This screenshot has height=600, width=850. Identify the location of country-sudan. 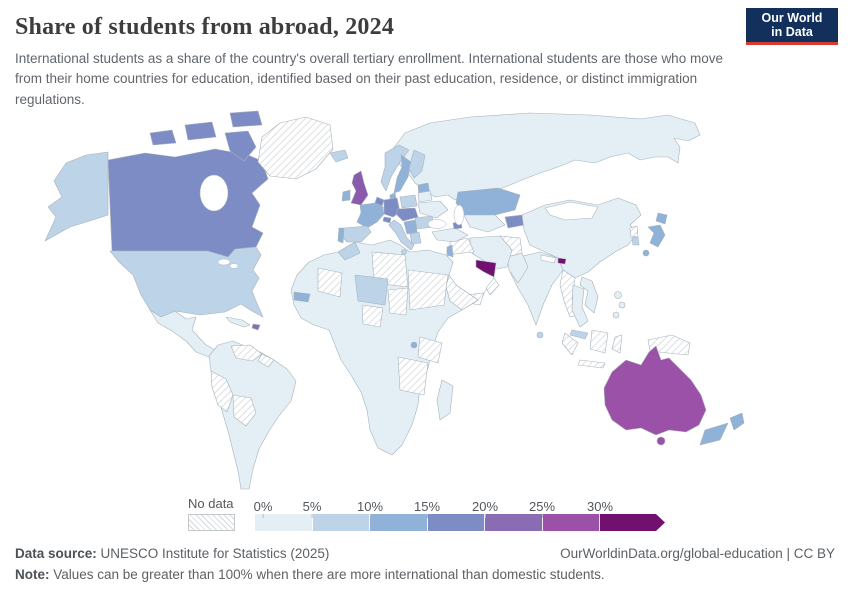
(428, 290).